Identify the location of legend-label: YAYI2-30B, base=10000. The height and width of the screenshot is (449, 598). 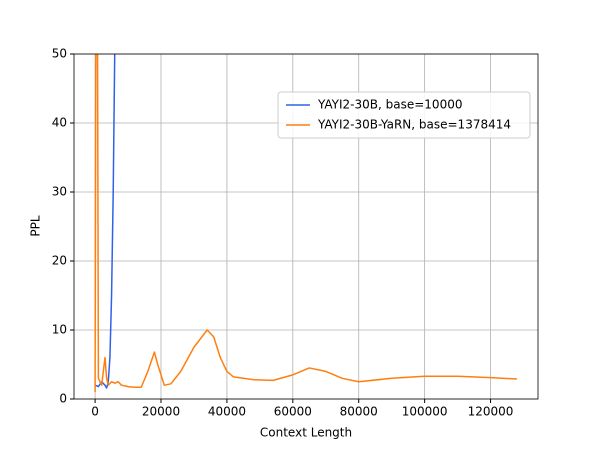
(389, 105).